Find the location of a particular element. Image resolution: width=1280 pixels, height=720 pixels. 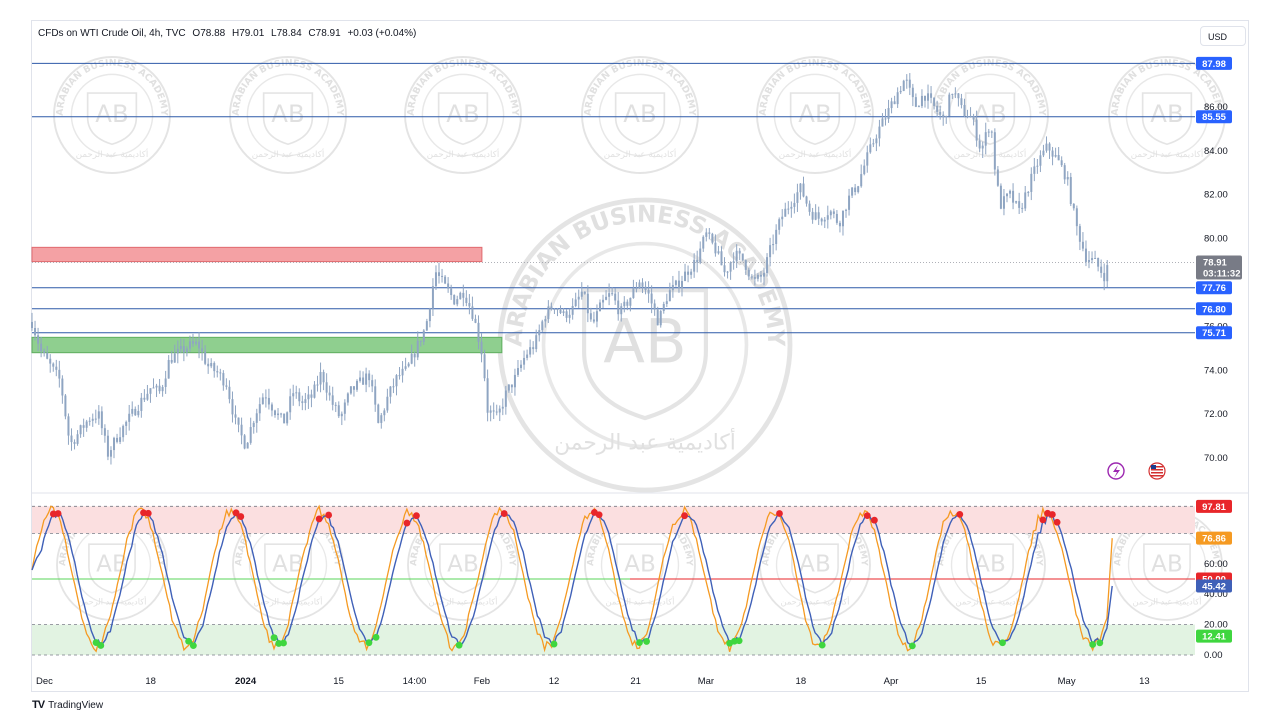

watermark-inner-ring is located at coordinates (463, 115).